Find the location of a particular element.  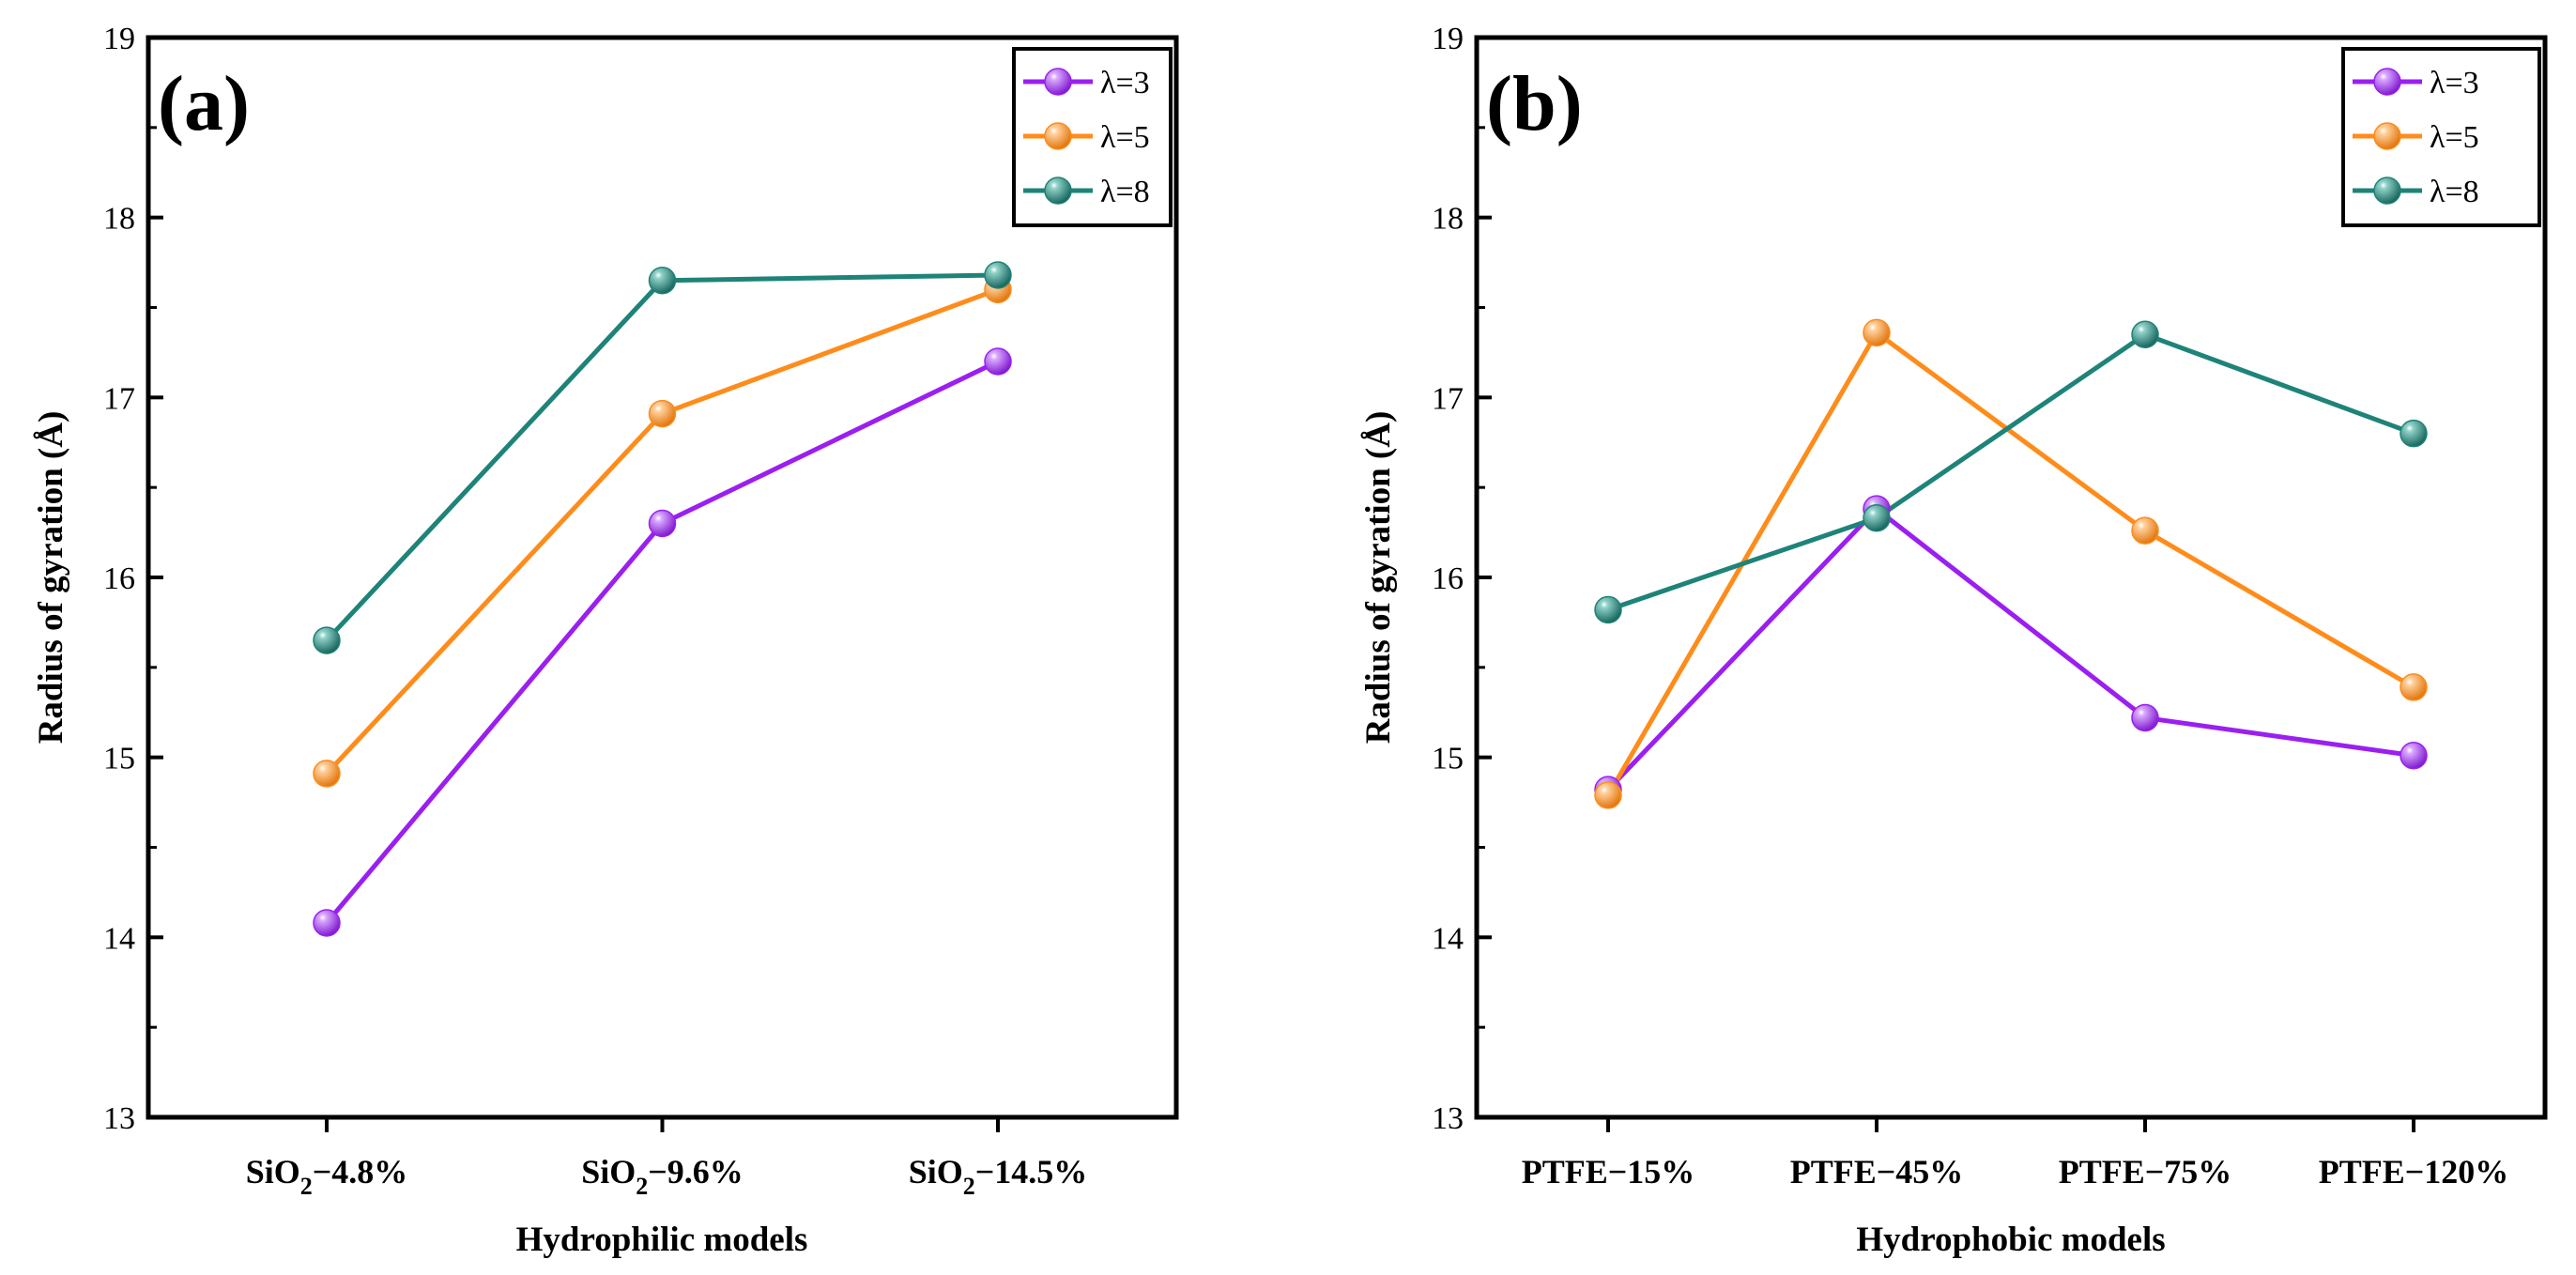

x-tick-label-suffix: −14.5% is located at coordinates (1031, 1172).